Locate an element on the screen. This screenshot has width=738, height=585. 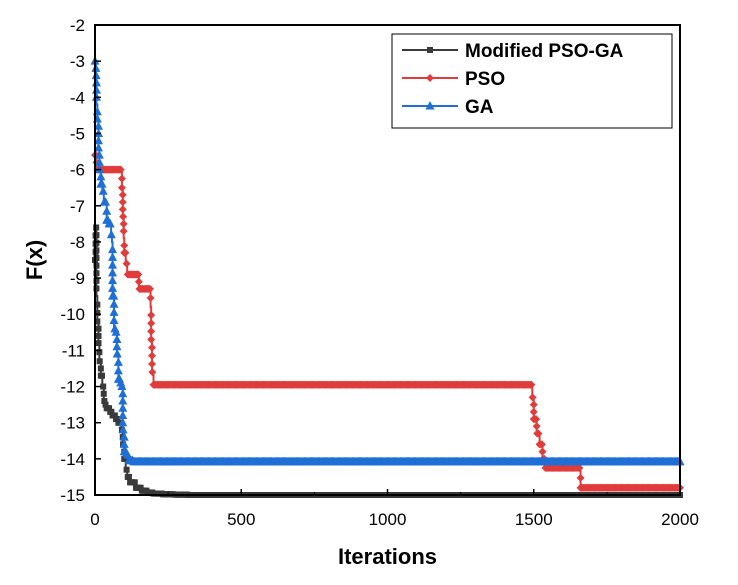
legend-item: PSO is located at coordinates (453, 79).